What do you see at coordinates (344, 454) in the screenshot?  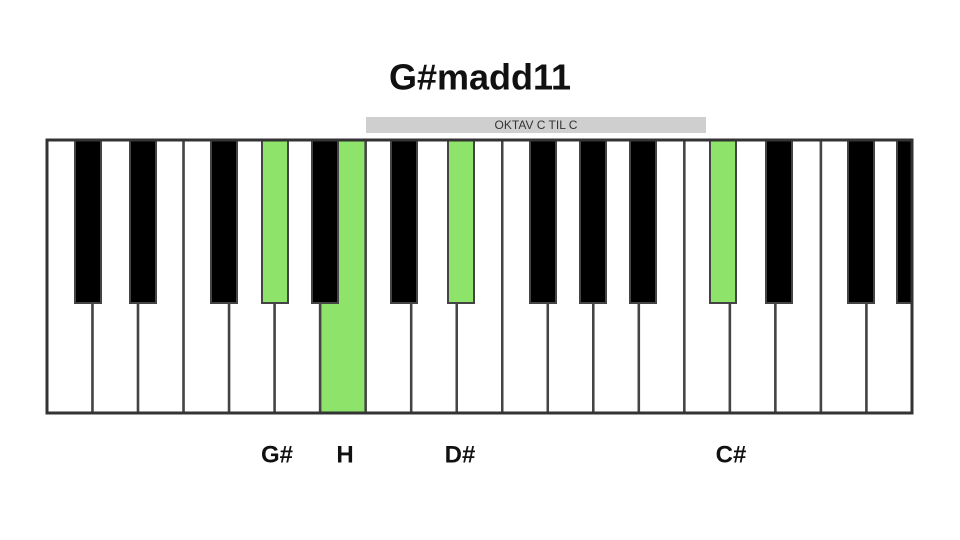 I see `note-label: H` at bounding box center [344, 454].